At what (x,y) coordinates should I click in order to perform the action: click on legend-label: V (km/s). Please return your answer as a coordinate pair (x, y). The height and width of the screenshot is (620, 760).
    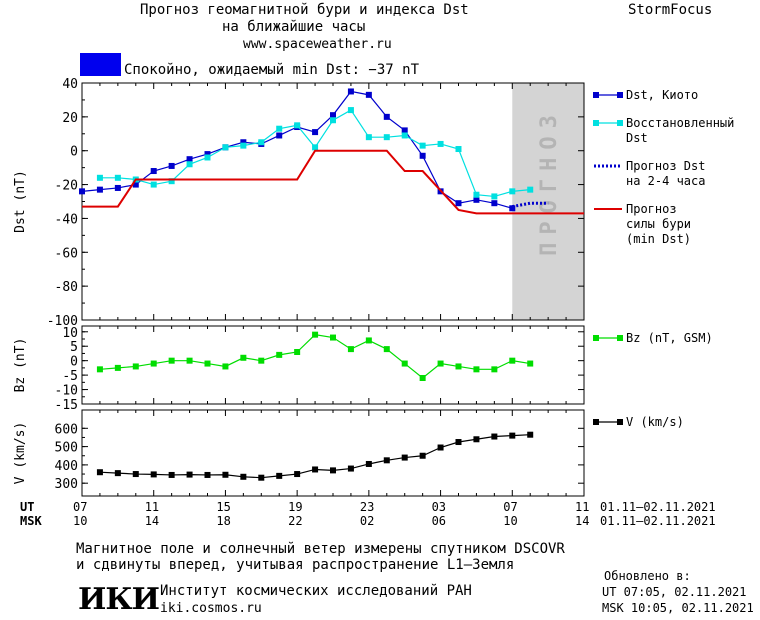
    Looking at the image, I should click on (655, 422).